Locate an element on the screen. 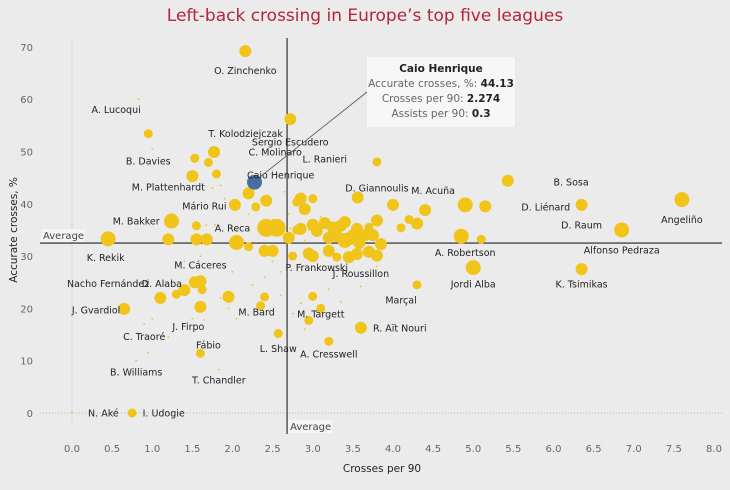 The width and height of the screenshot is (730, 490). point-label: N. Aké is located at coordinates (103, 414).